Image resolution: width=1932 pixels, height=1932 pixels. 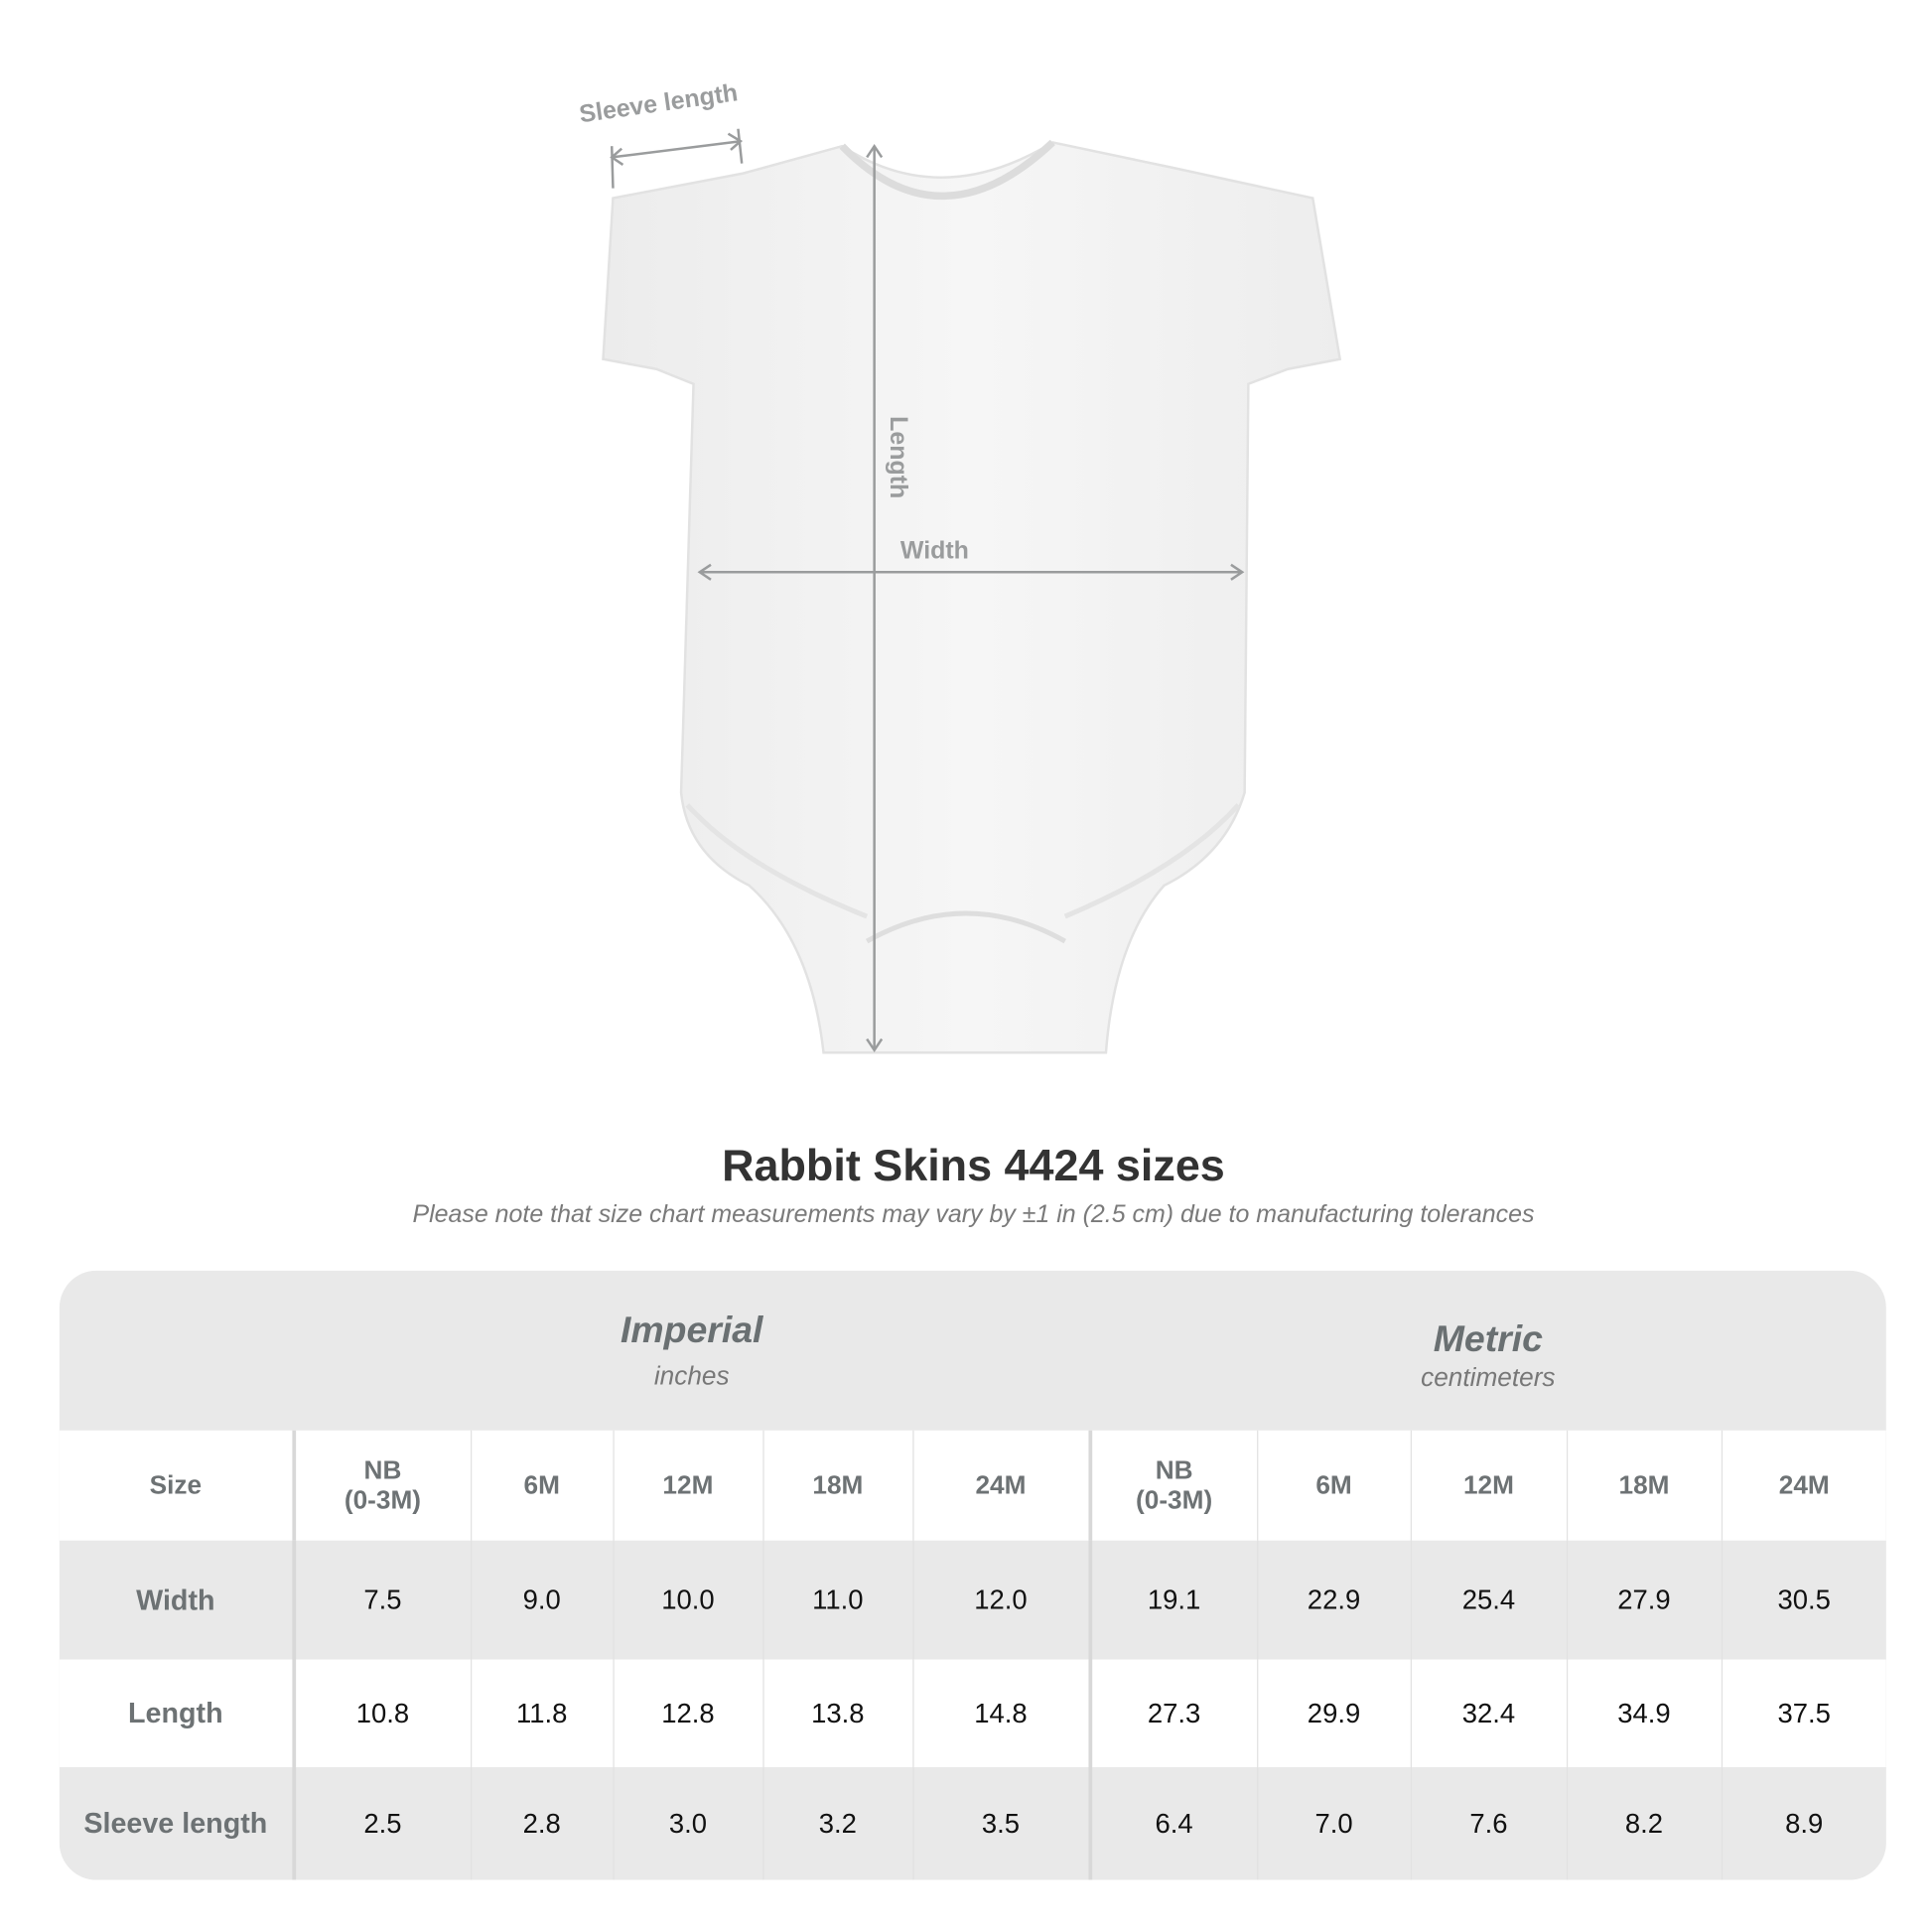 What do you see at coordinates (542, 1600) in the screenshot?
I see `table-cell: 9.0` at bounding box center [542, 1600].